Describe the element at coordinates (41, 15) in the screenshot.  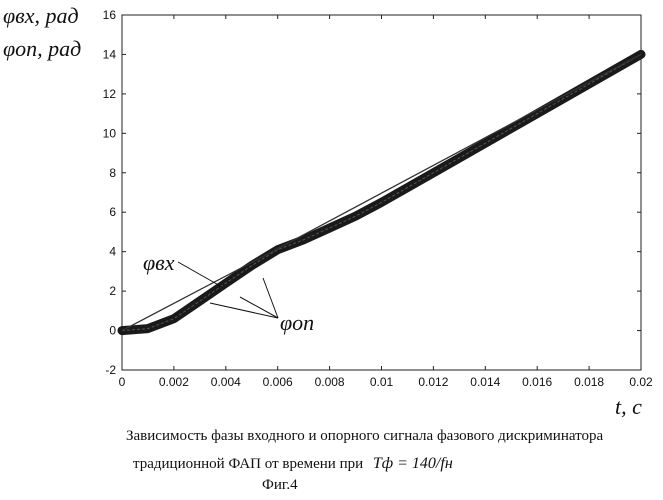
I see `y-axis-title-1: φвх, рад` at that location.